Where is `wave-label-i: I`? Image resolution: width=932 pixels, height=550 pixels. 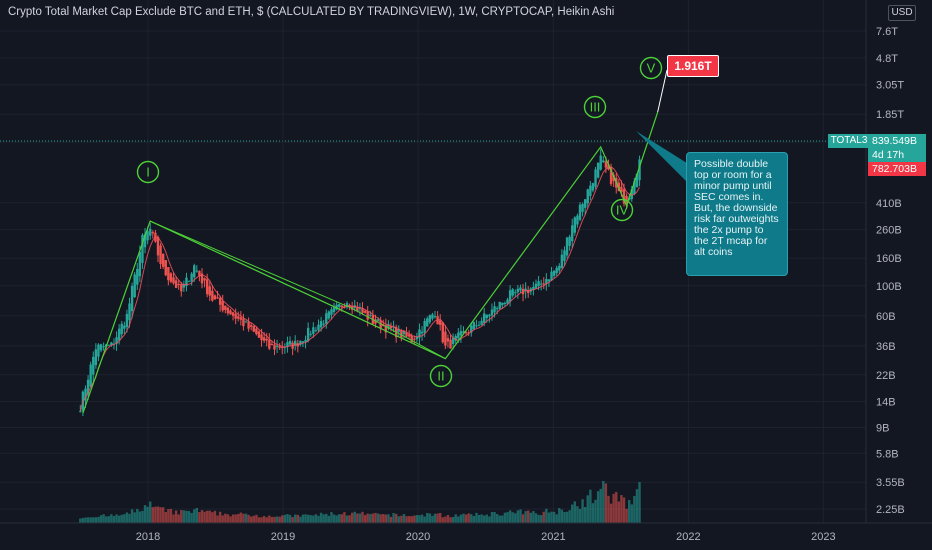 wave-label-i: I is located at coordinates (148, 172).